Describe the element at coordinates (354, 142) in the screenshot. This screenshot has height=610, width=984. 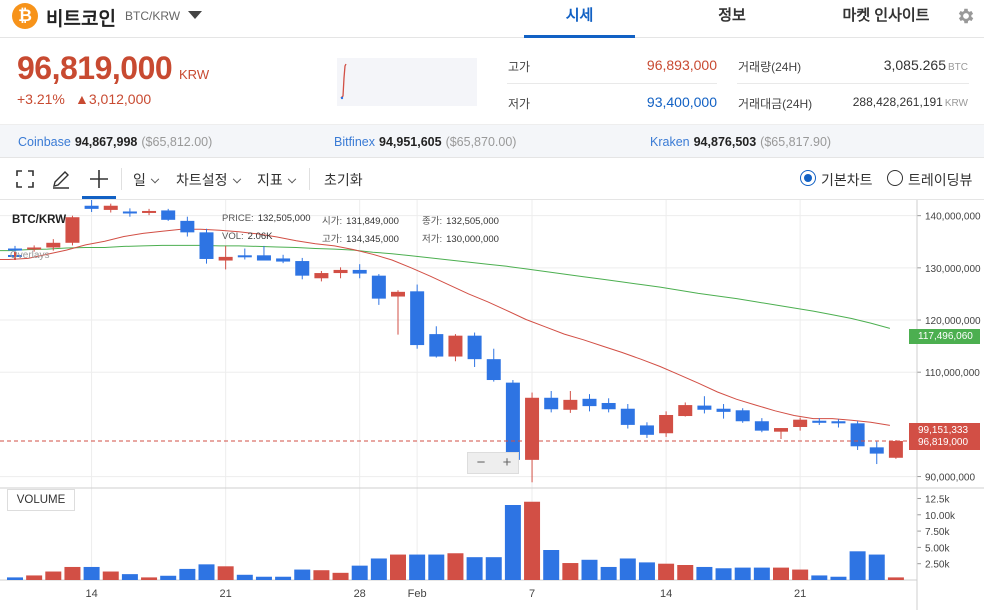
I see `exchange-name: Bitfinex` at that location.